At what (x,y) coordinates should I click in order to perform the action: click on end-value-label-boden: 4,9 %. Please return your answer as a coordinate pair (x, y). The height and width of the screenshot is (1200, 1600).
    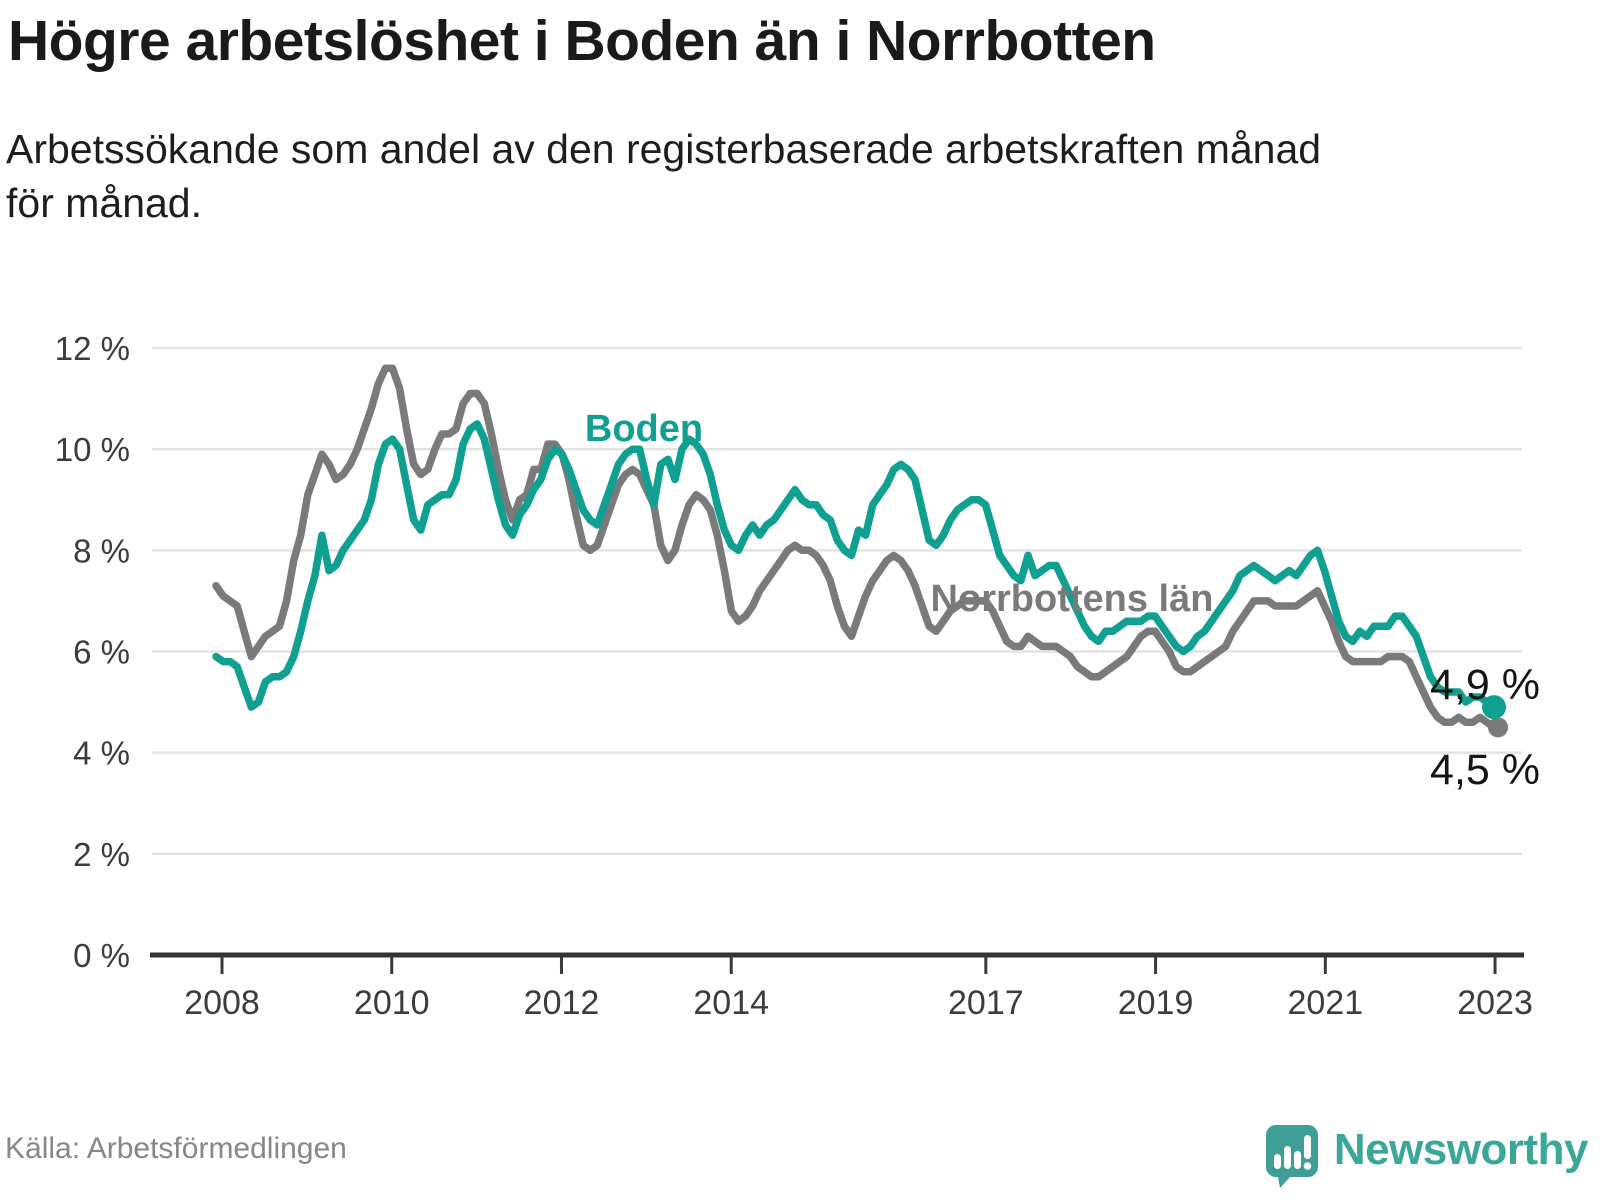
    Looking at the image, I should click on (1485, 685).